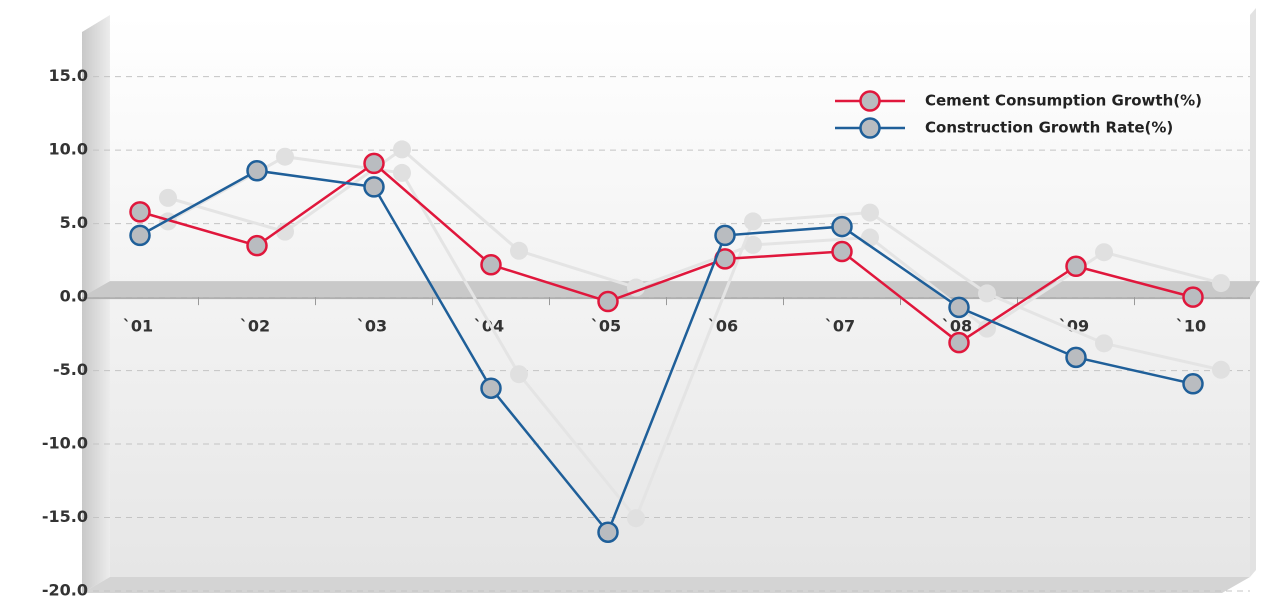 The width and height of the screenshot is (1284, 603). I want to click on y-tick-label: -10.0, so click(65, 443).